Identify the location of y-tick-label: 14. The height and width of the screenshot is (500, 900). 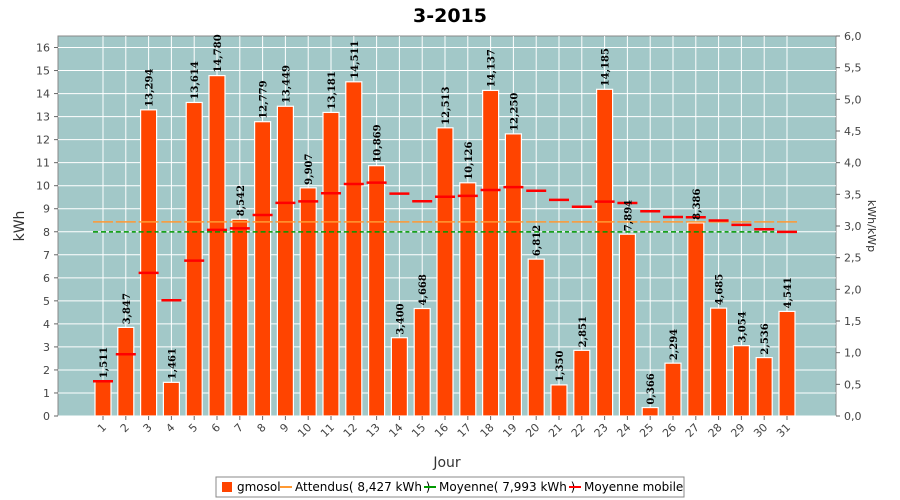
(43, 94).